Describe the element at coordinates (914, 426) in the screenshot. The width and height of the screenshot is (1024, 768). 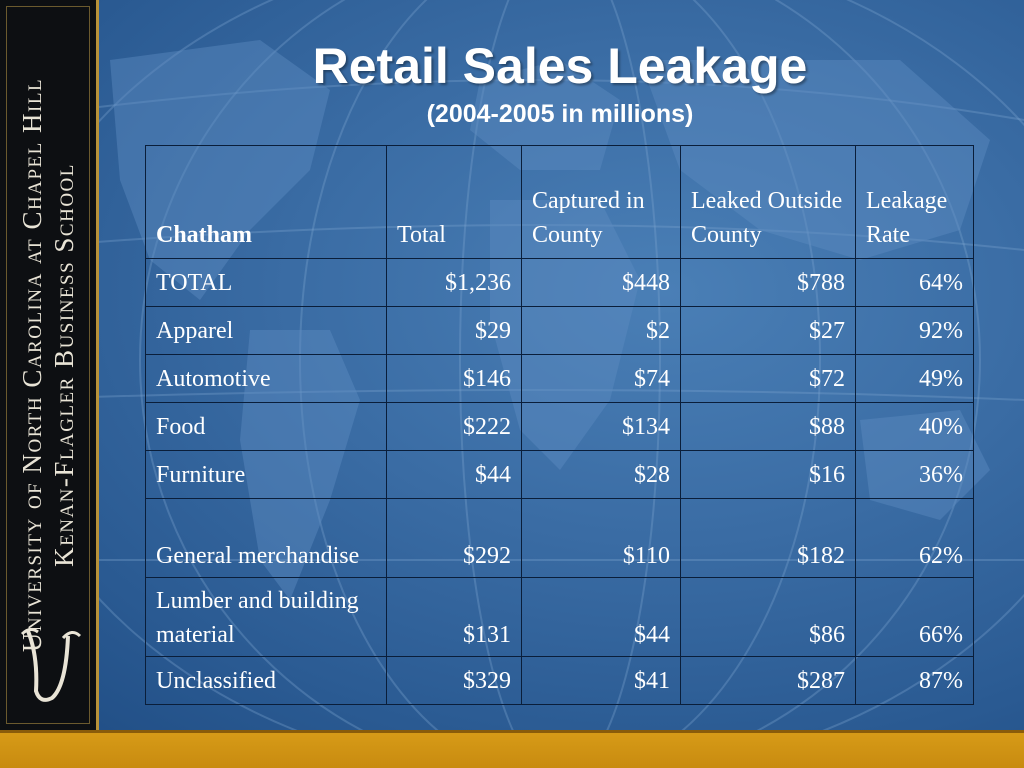
I see `cell-rate: 40%` at that location.